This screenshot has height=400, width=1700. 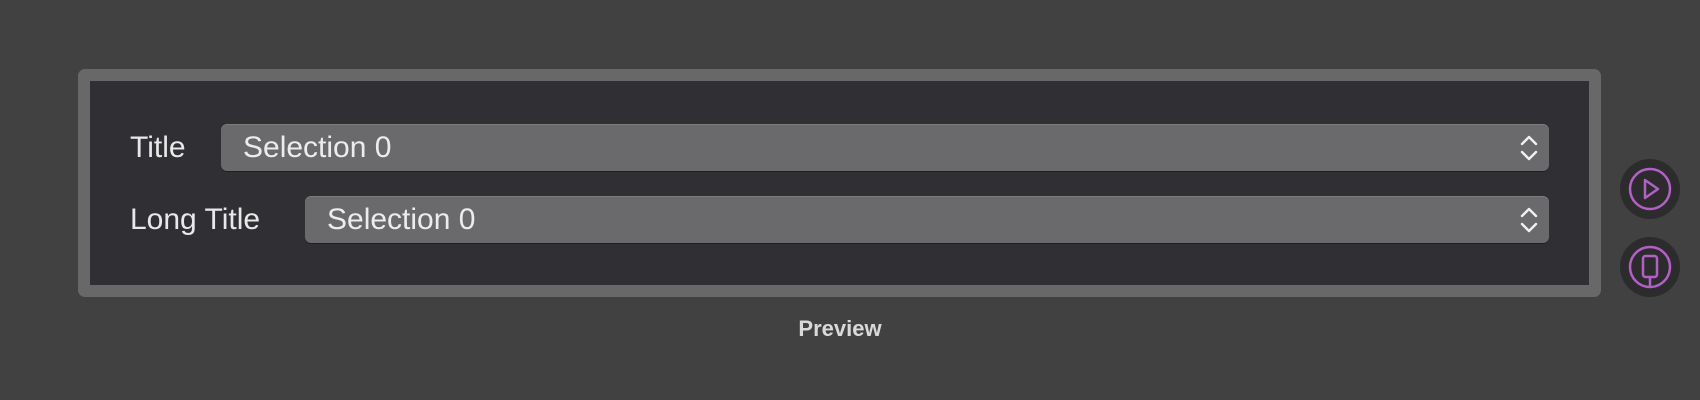 What do you see at coordinates (401, 219) in the screenshot?
I see `long-title-popup-value: Selection 0` at bounding box center [401, 219].